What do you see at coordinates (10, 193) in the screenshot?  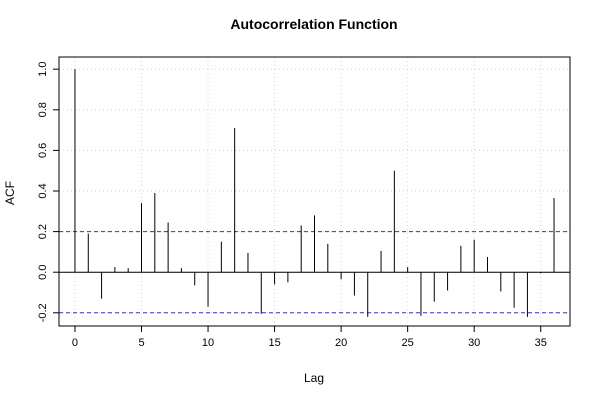 I see `y-axis-label: ACF` at bounding box center [10, 193].